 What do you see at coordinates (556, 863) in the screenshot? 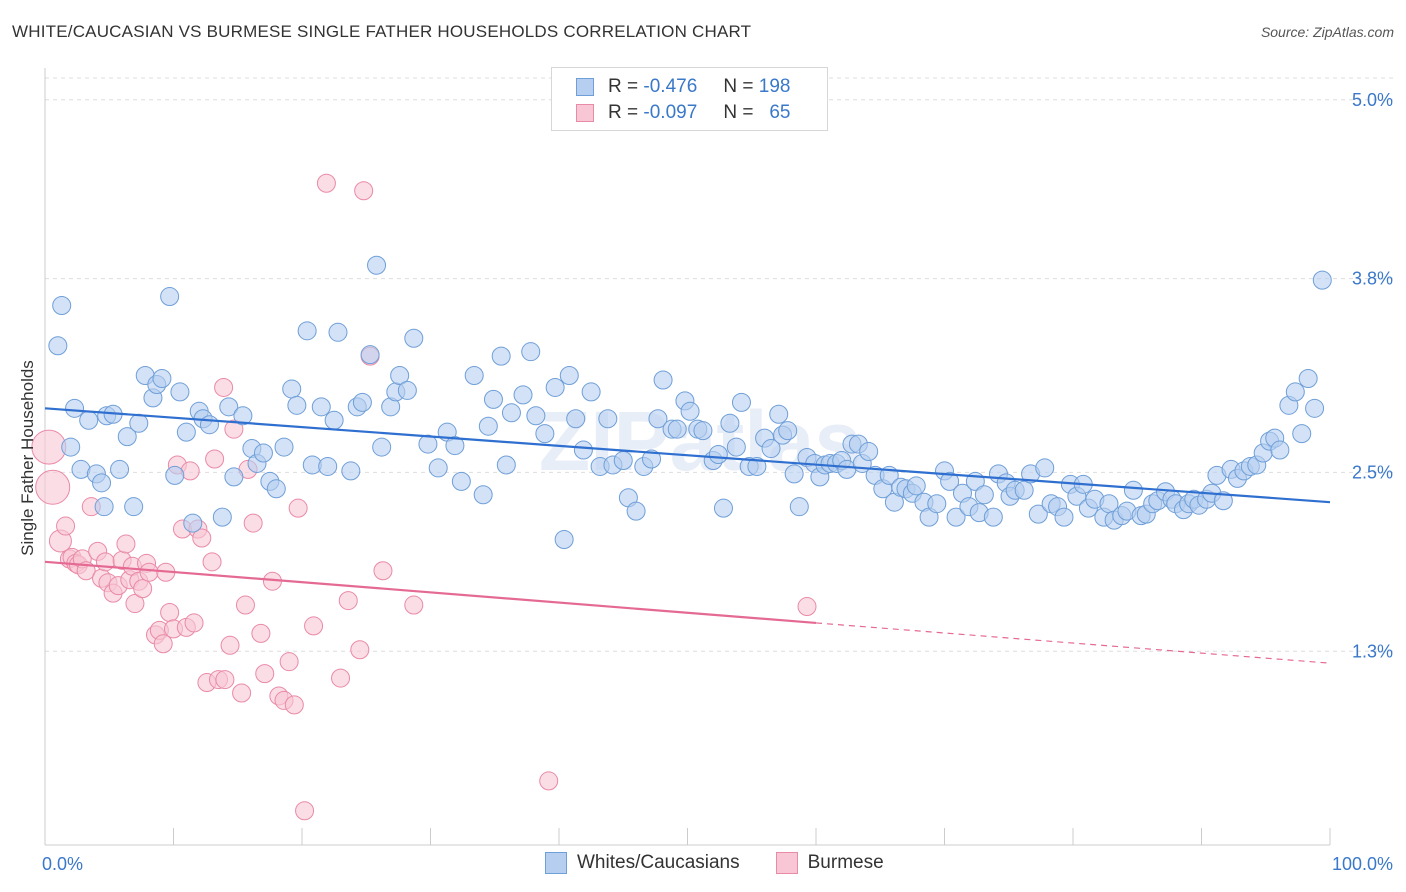
I see `whites-legend-swatch` at bounding box center [556, 863].